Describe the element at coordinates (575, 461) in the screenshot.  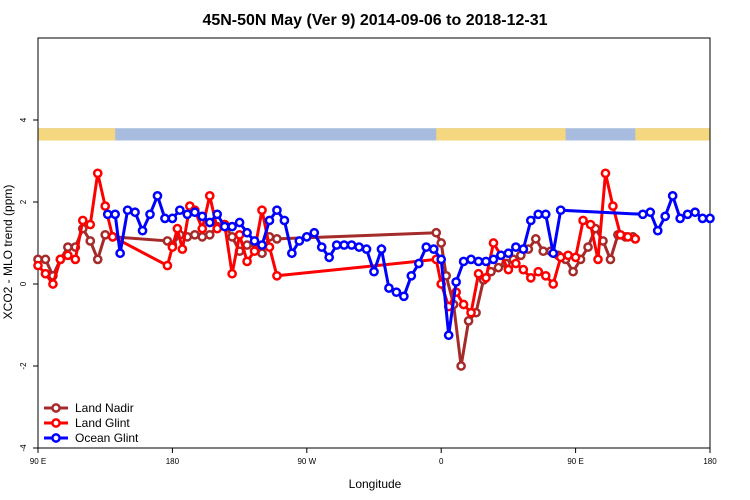
I see `x-tick-label-4: 90 E` at that location.